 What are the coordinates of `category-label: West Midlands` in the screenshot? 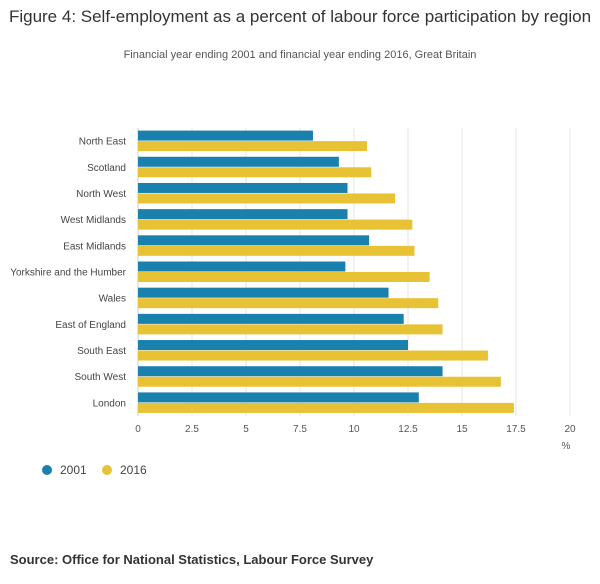 It's located at (93, 220).